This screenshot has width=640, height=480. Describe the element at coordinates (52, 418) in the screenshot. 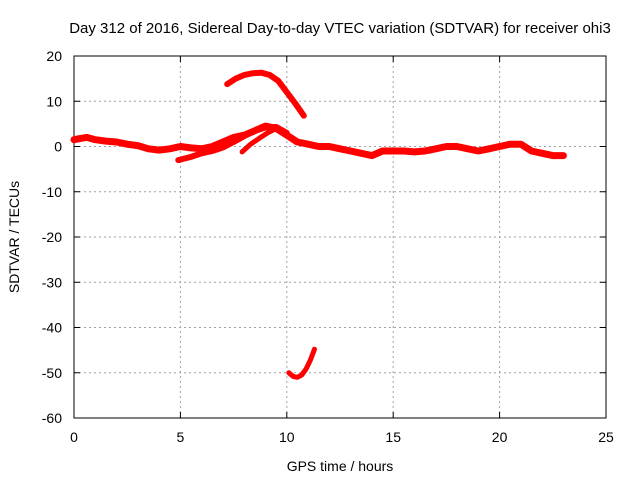

I see `y-tick-label: -60` at that location.